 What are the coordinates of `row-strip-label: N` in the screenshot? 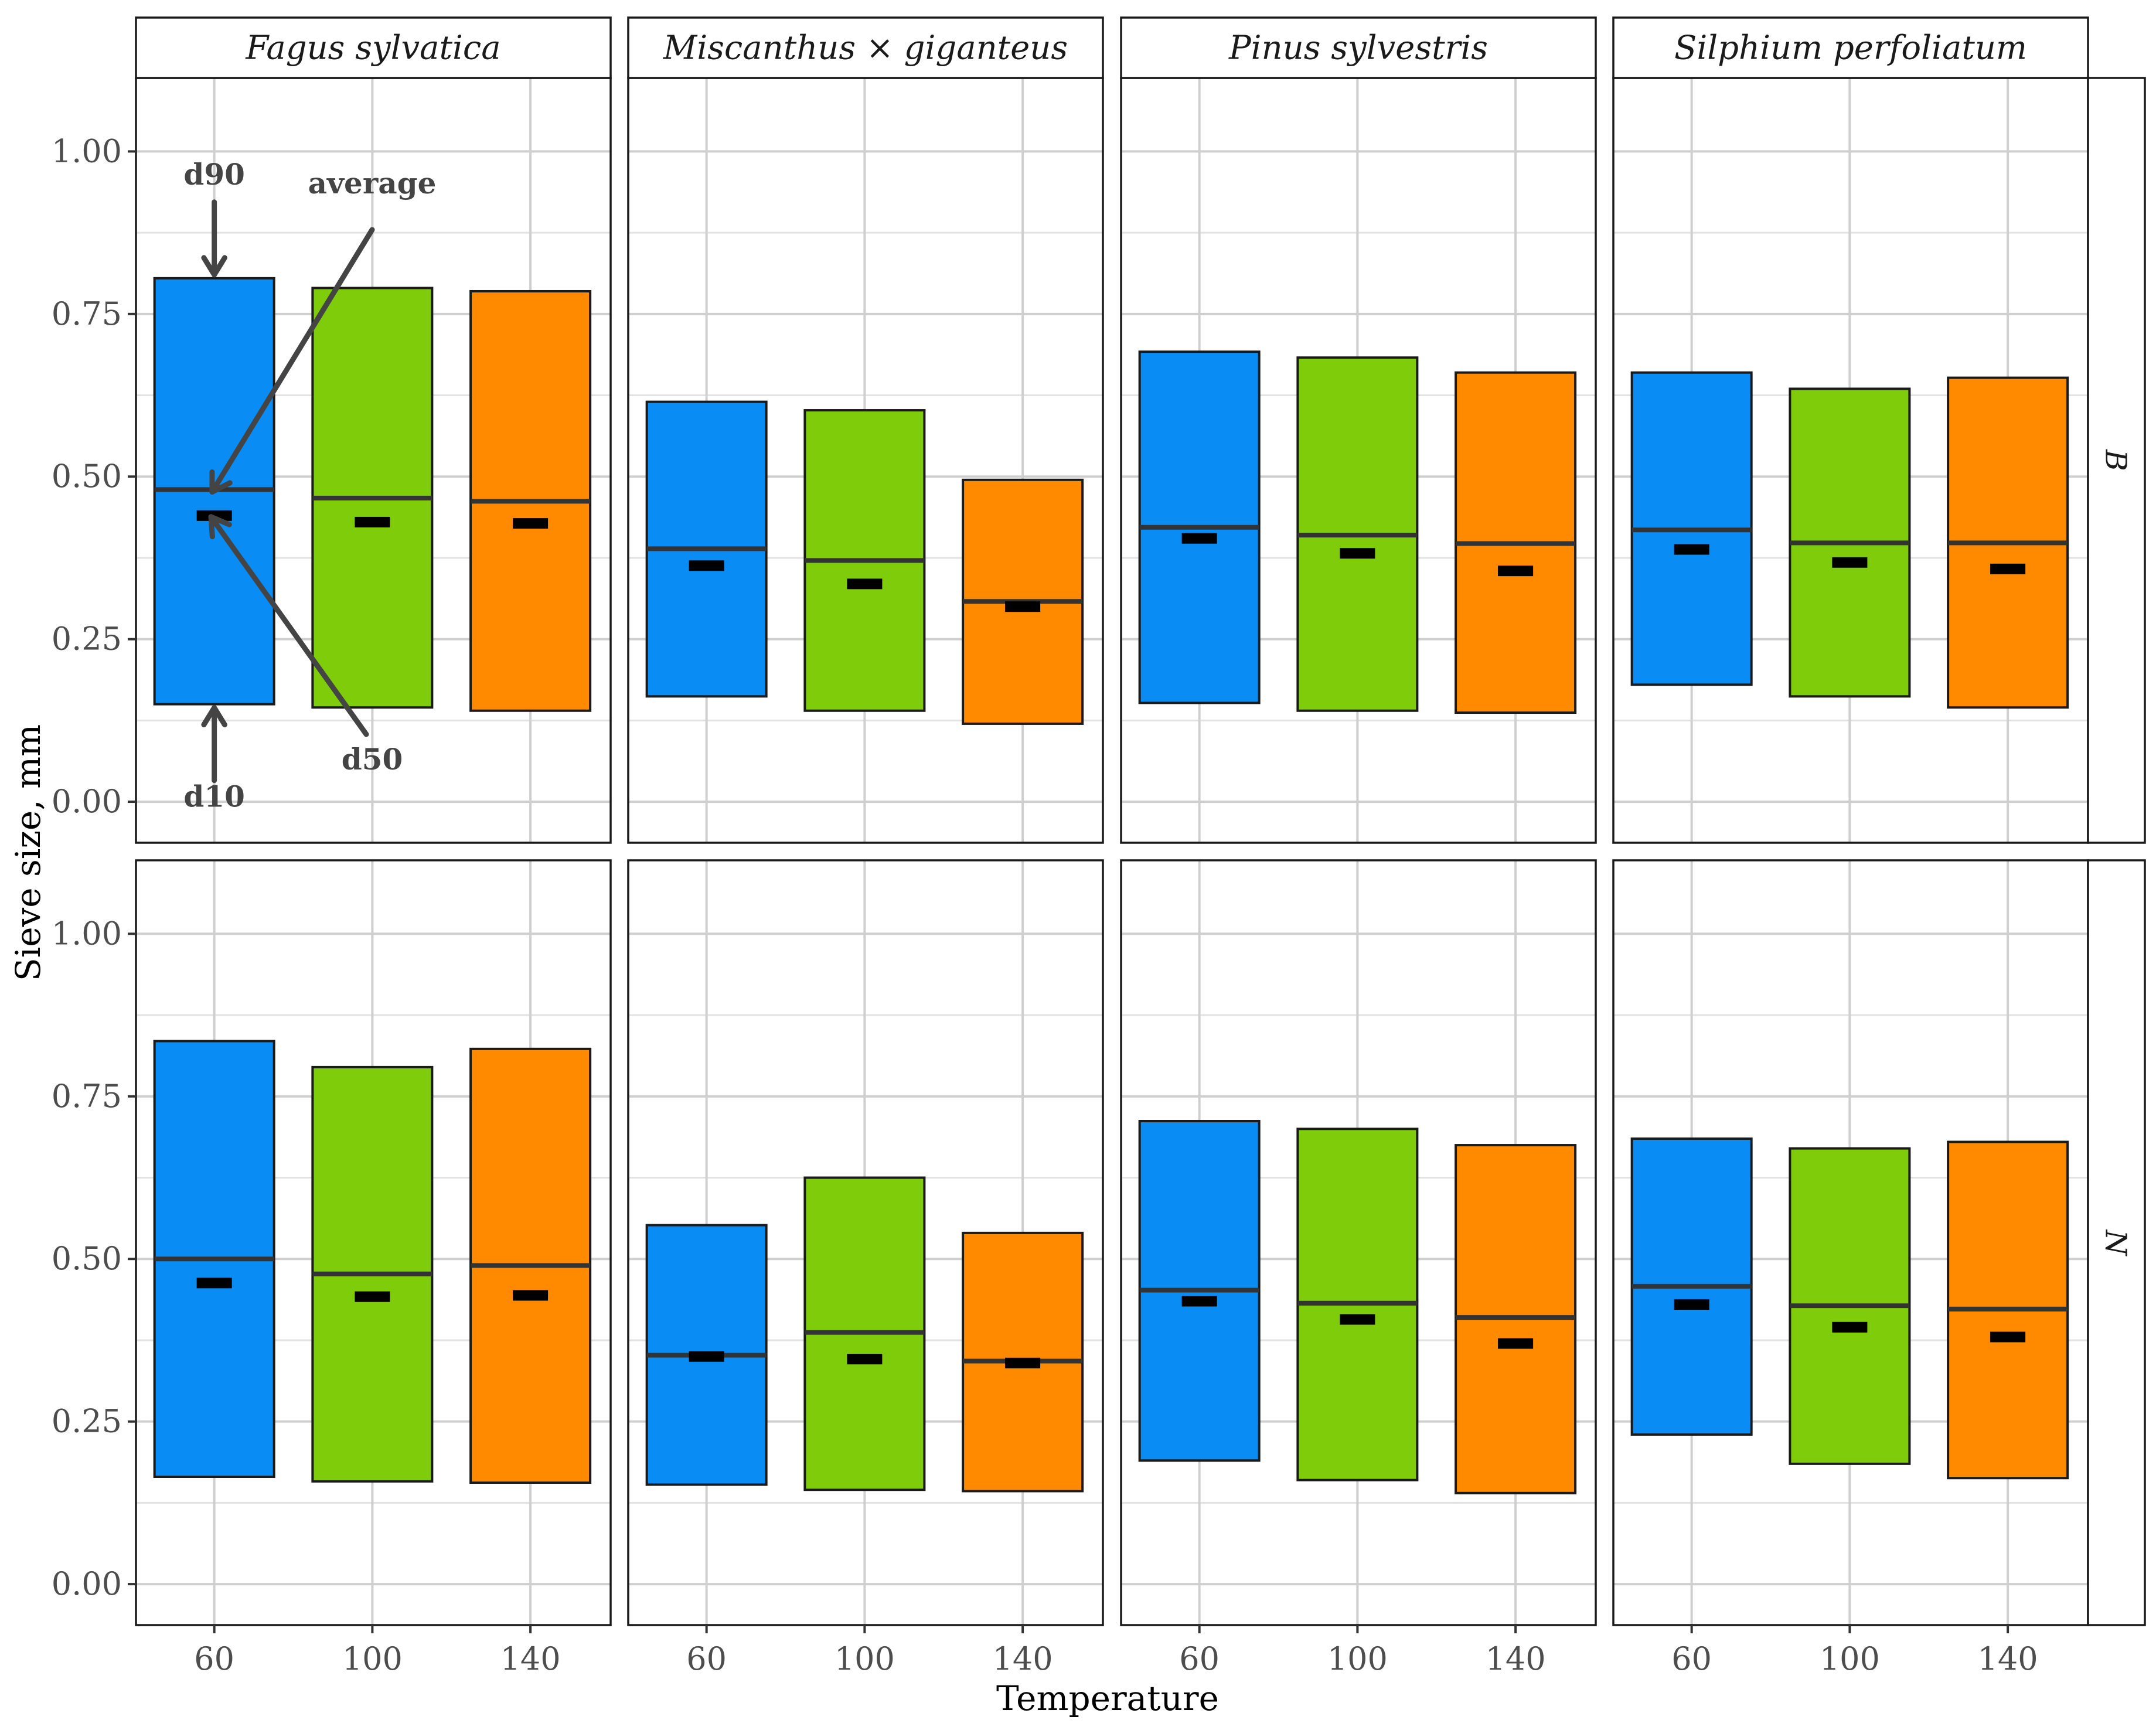 It's located at (2116, 1244).